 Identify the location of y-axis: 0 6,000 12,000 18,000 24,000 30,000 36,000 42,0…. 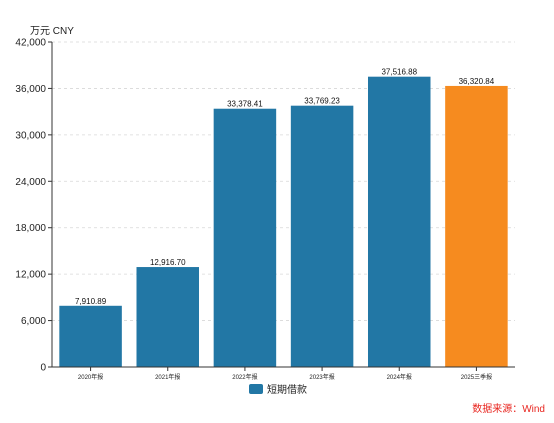
(34, 206).